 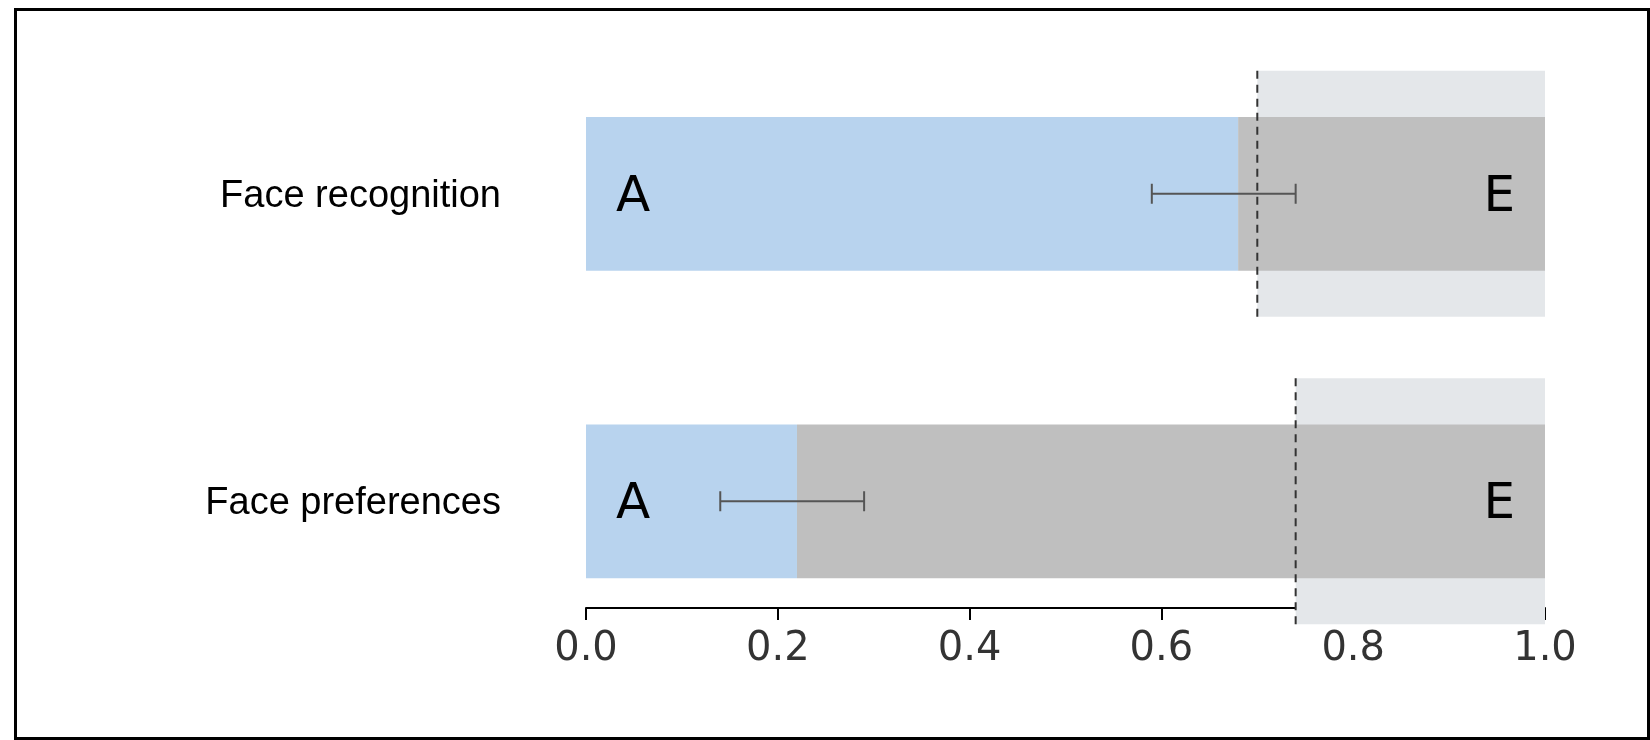 What do you see at coordinates (1353, 646) in the screenshot?
I see `x-tick-label: 0.8` at bounding box center [1353, 646].